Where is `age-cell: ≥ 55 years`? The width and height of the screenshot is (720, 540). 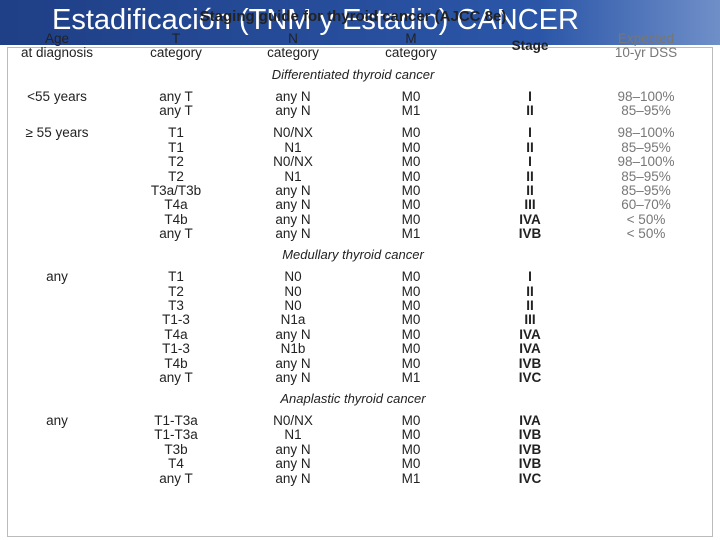
age-cell: ≥ 55 years is located at coordinates (57, 133).